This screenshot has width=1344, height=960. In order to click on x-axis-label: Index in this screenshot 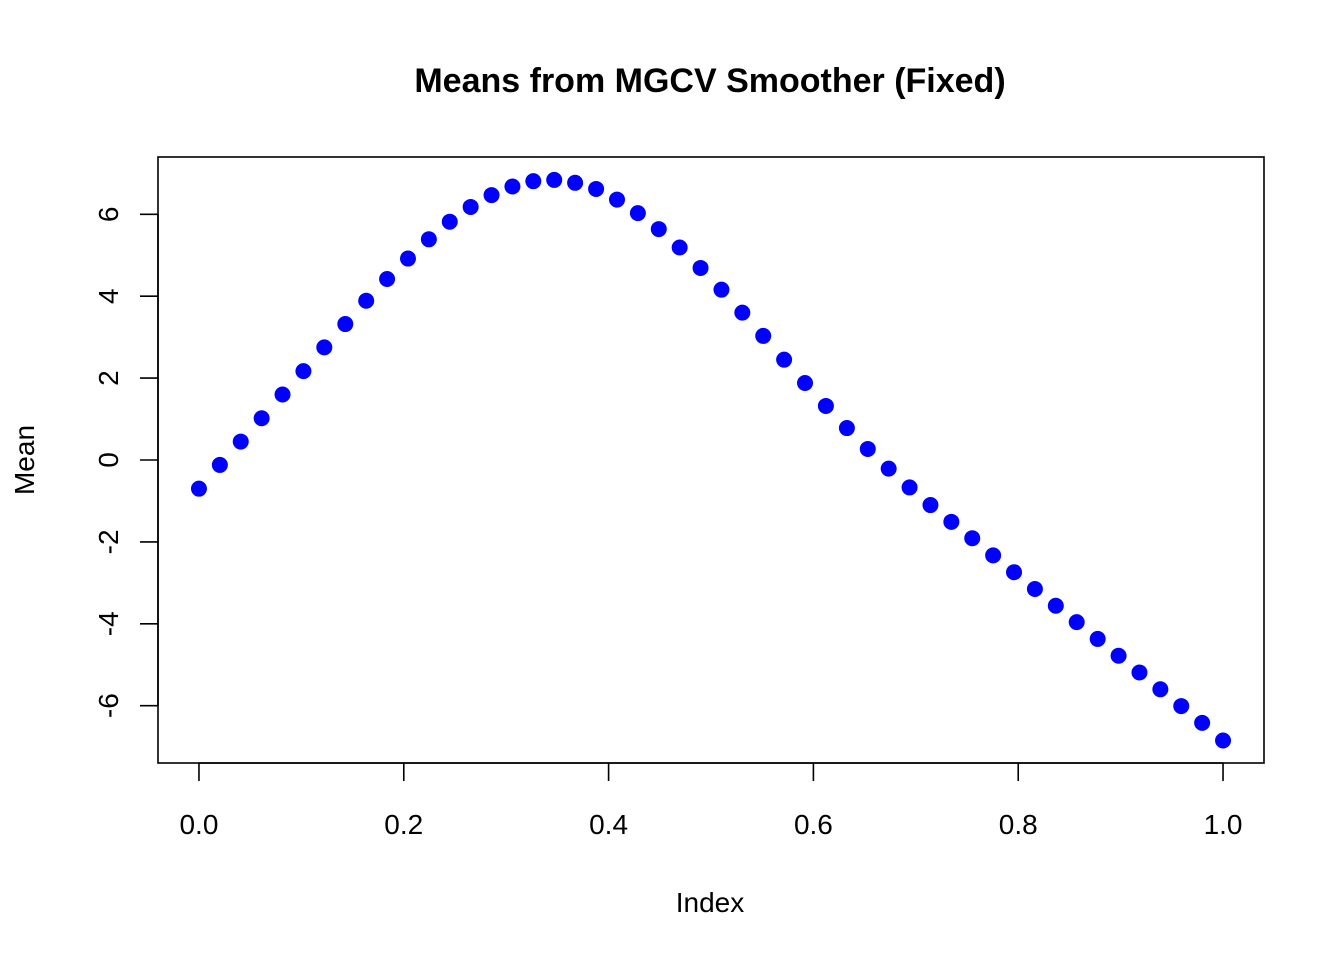, I will do `click(710, 902)`.